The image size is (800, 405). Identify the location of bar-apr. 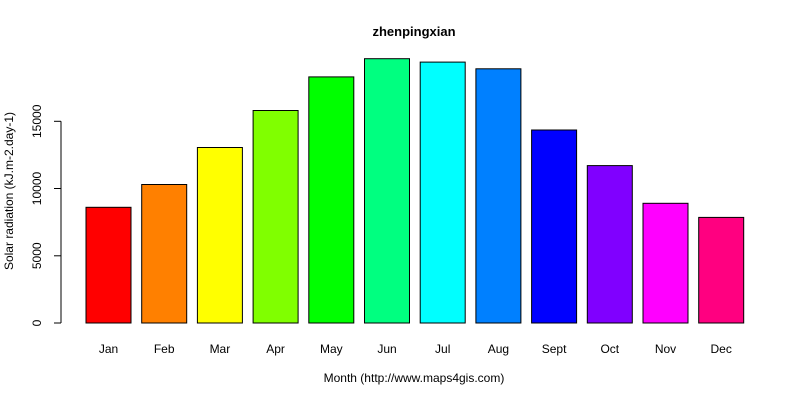
(275, 217).